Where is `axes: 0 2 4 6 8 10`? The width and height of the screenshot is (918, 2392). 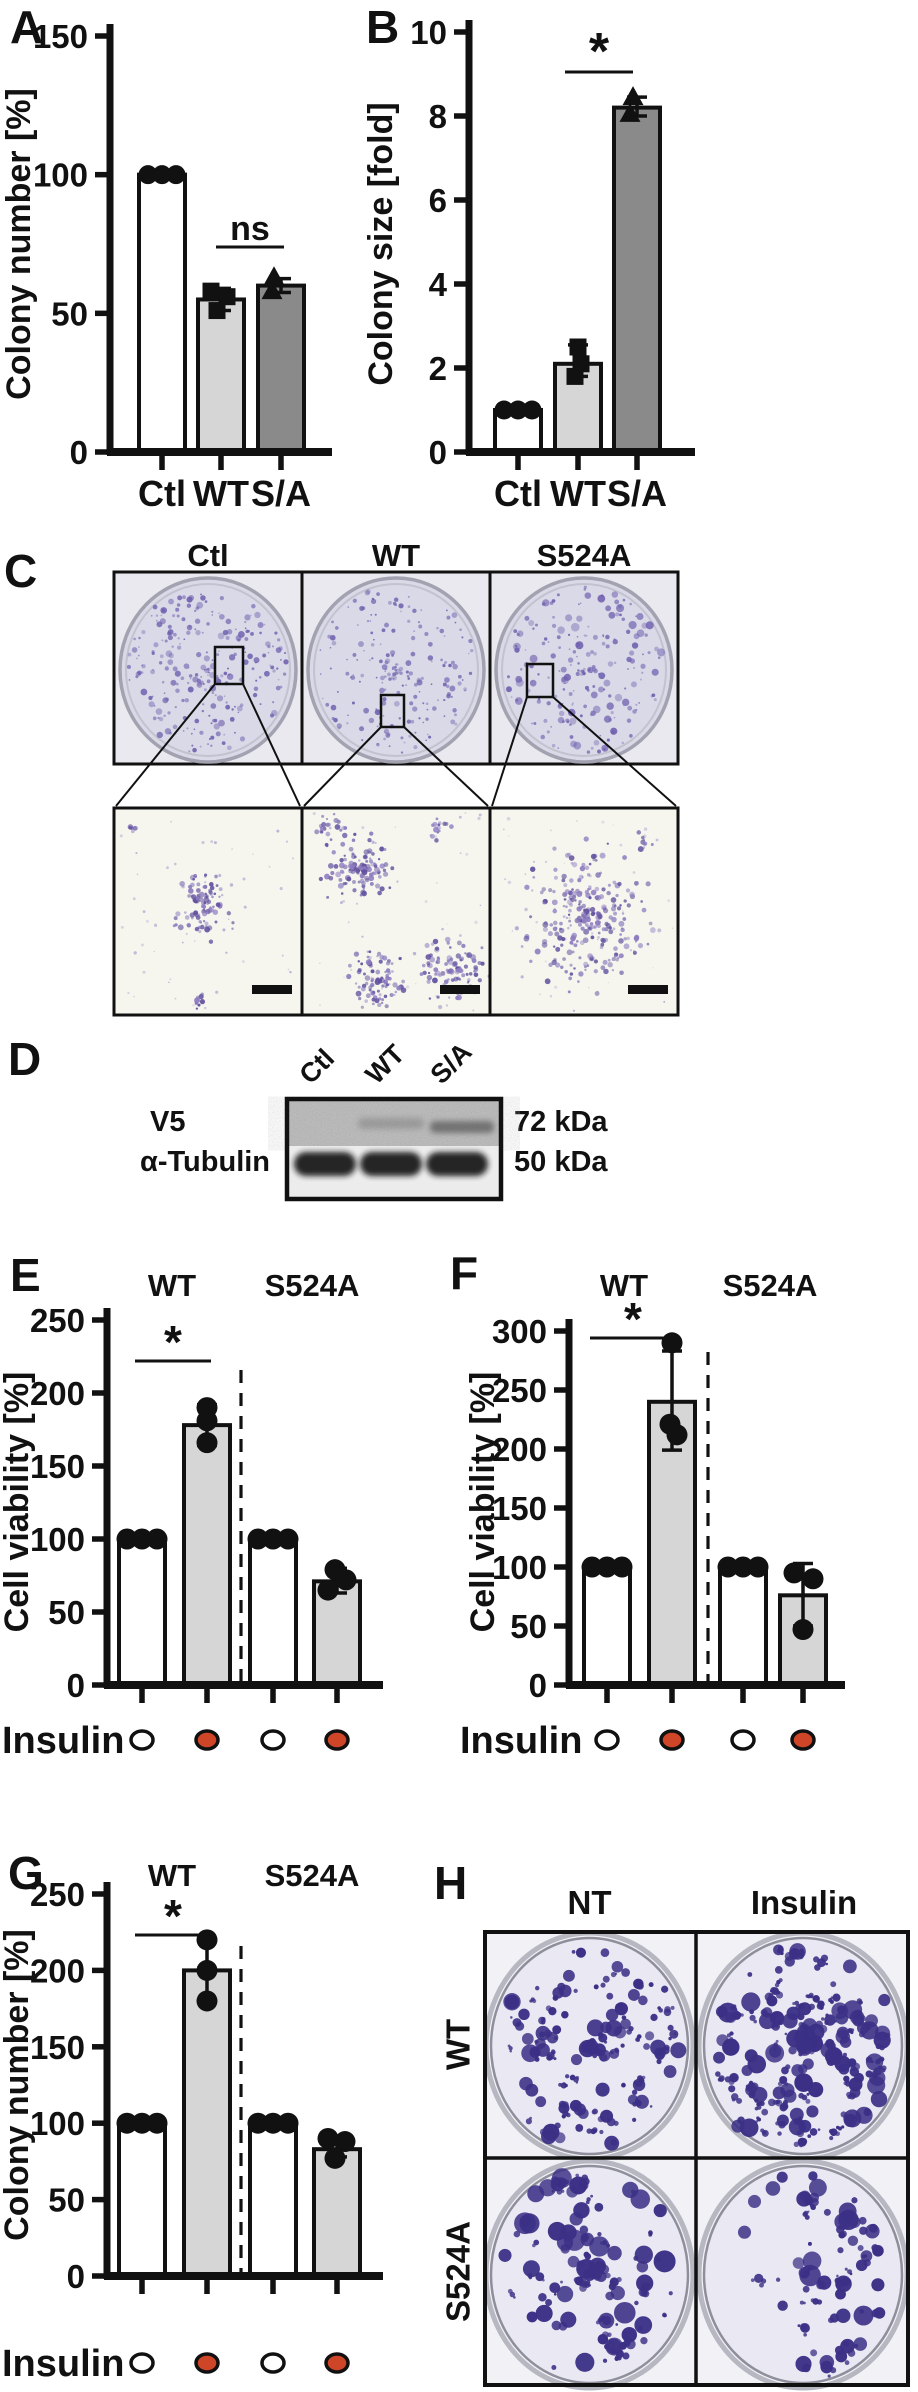
axes: 0 2 4 6 8 10 is located at coordinates (552, 242).